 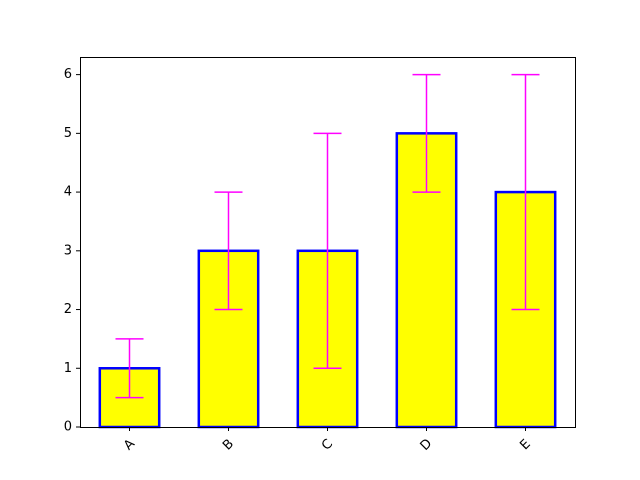 What do you see at coordinates (525, 192) in the screenshot?
I see `error-bar-E` at bounding box center [525, 192].